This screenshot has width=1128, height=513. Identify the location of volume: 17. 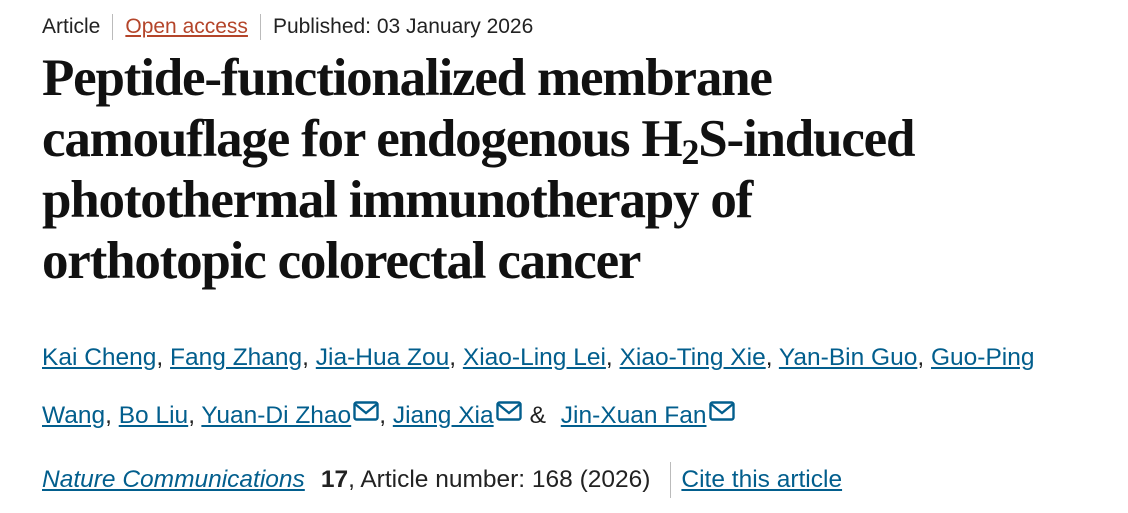
(334, 479).